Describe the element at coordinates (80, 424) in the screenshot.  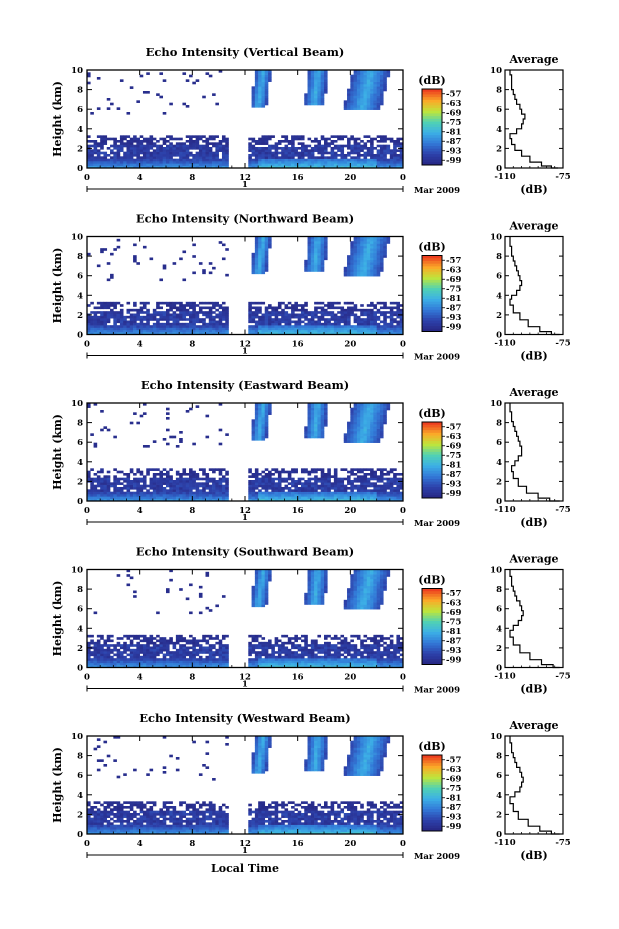
I see `y-tick-label: 8` at that location.